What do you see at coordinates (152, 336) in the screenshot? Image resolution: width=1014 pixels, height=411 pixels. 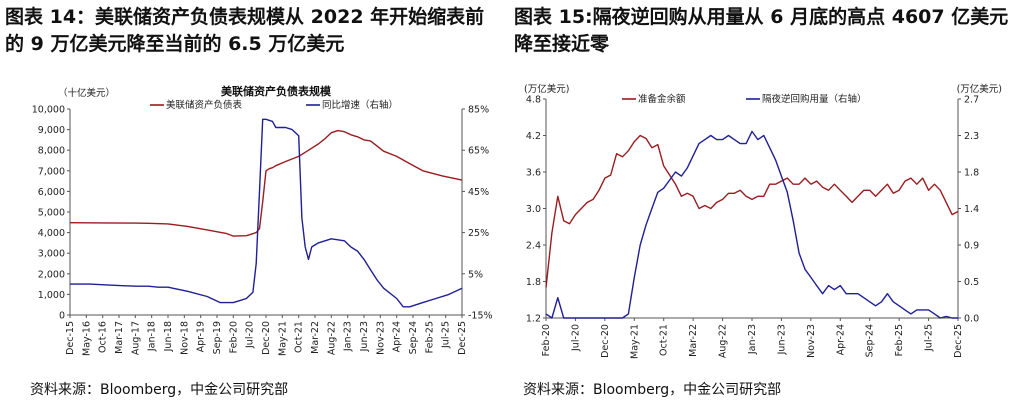 I see `x-tick-label: Jan-18` at bounding box center [152, 336].